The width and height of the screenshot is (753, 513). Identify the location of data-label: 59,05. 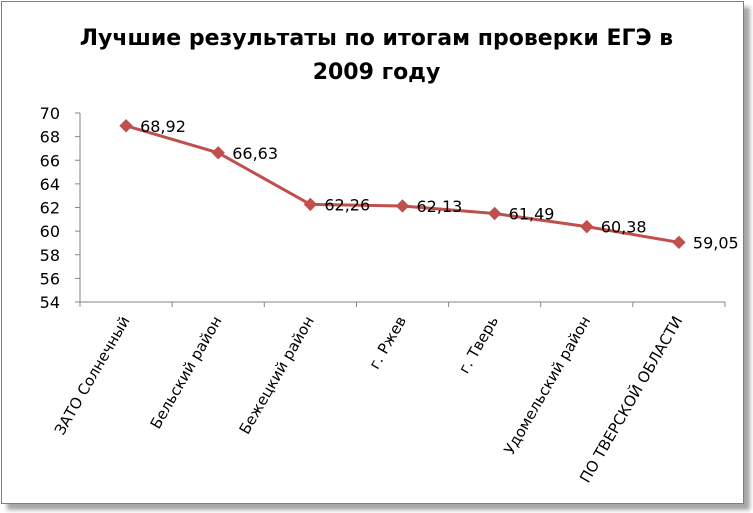
(716, 242).